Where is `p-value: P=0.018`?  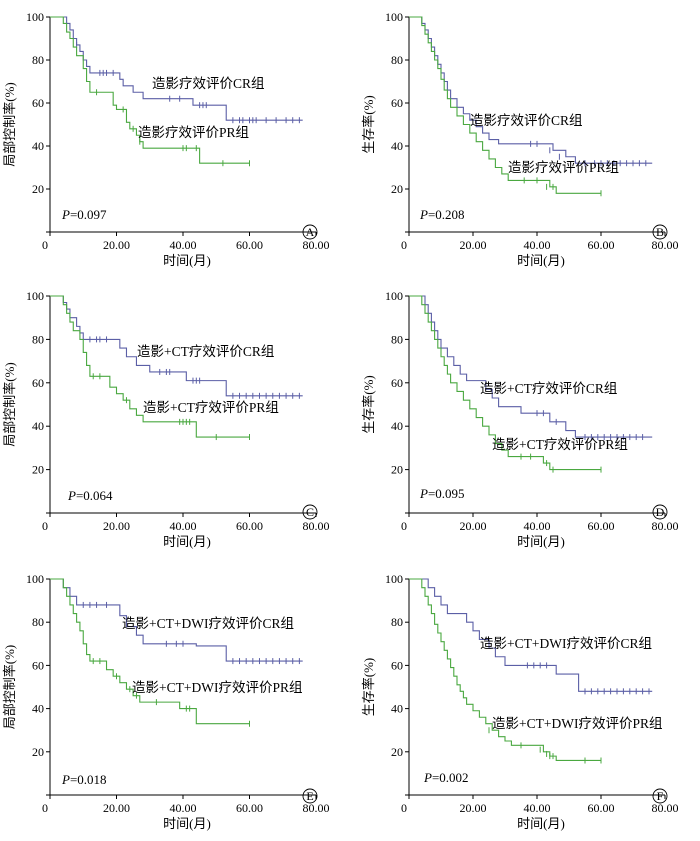
p-value: P=0.018 is located at coordinates (84, 779).